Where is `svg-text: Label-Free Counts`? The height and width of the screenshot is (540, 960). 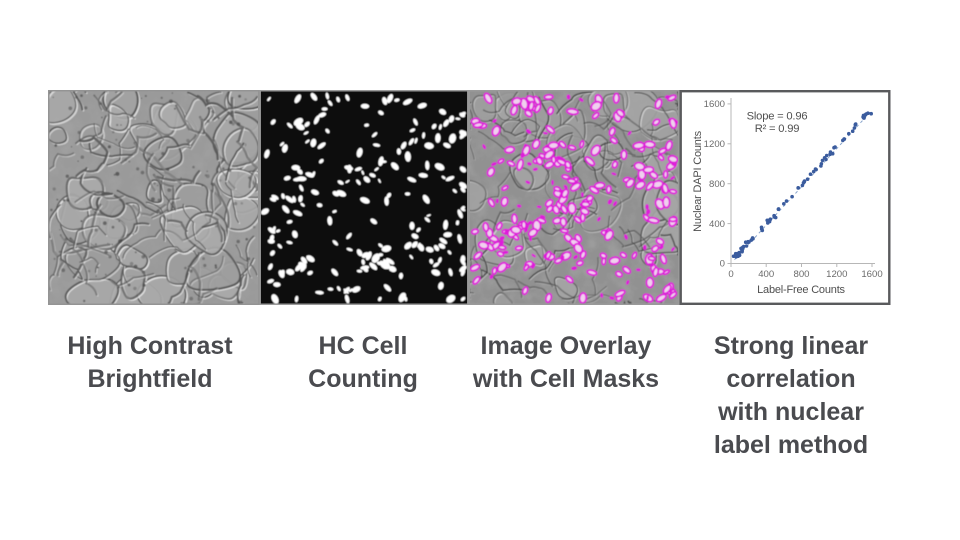 svg-text: Label-Free Counts is located at coordinates (801, 290).